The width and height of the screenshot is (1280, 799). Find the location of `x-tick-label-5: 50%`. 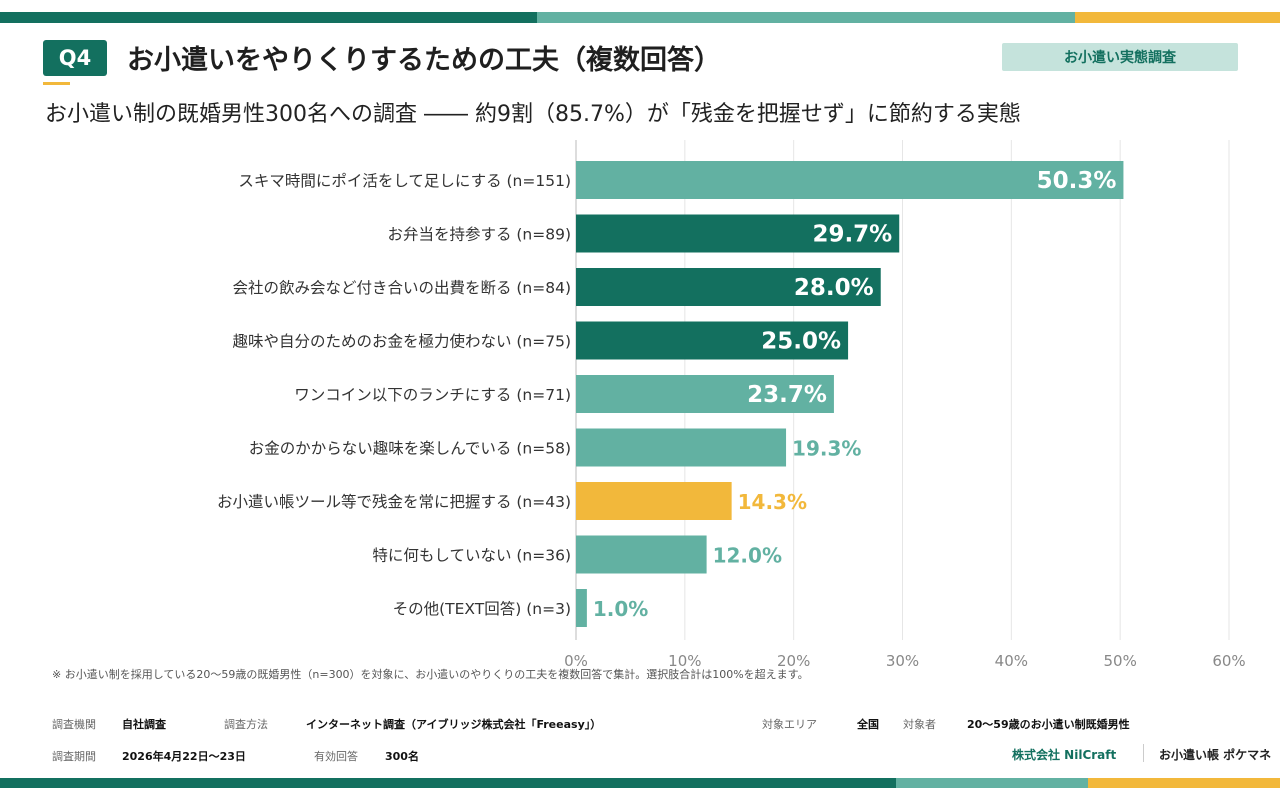

x-tick-label-5: 50% is located at coordinates (1119, 661).